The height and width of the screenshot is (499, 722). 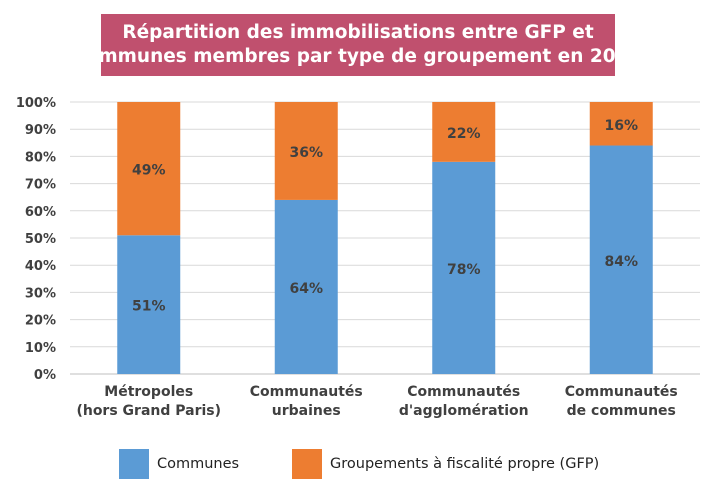 I want to click on y-tick-label: 80%, so click(x=40, y=157).